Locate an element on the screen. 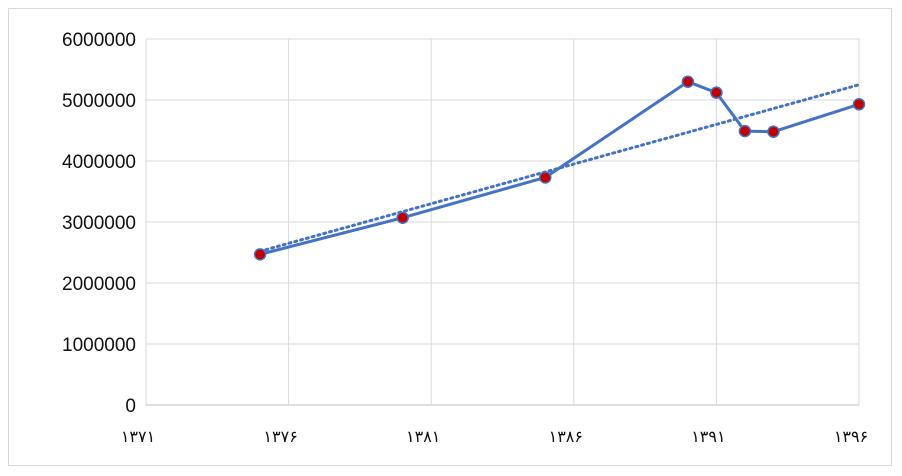 The width and height of the screenshot is (902, 476). y-tick-label: 5000000 is located at coordinates (99, 101).